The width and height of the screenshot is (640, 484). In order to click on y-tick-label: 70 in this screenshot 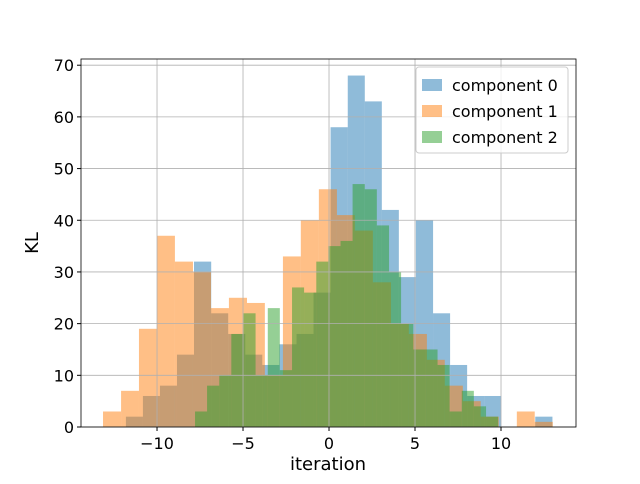, I will do `click(64, 65)`.